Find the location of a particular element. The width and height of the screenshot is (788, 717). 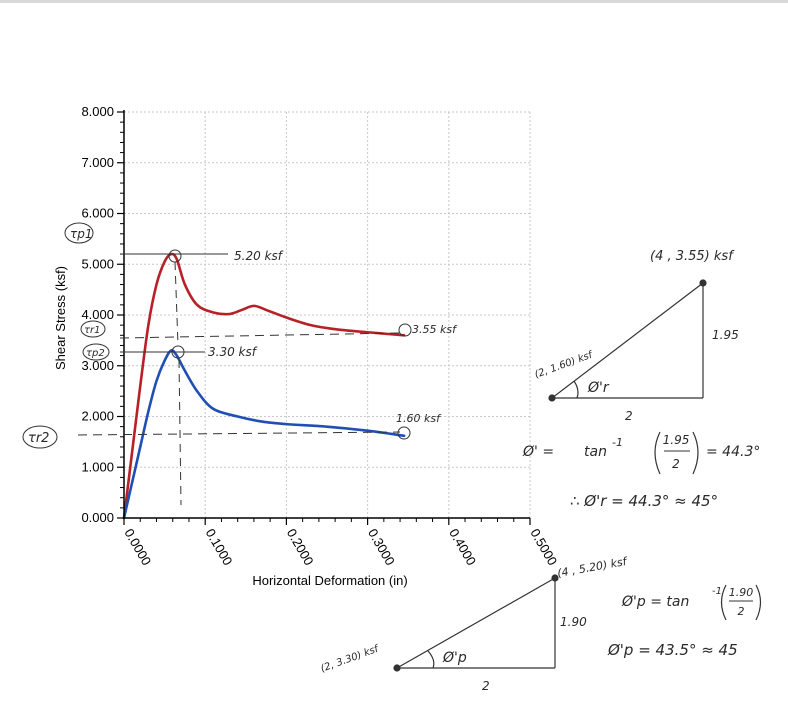

residual-hypotenuse is located at coordinates (627, 340).